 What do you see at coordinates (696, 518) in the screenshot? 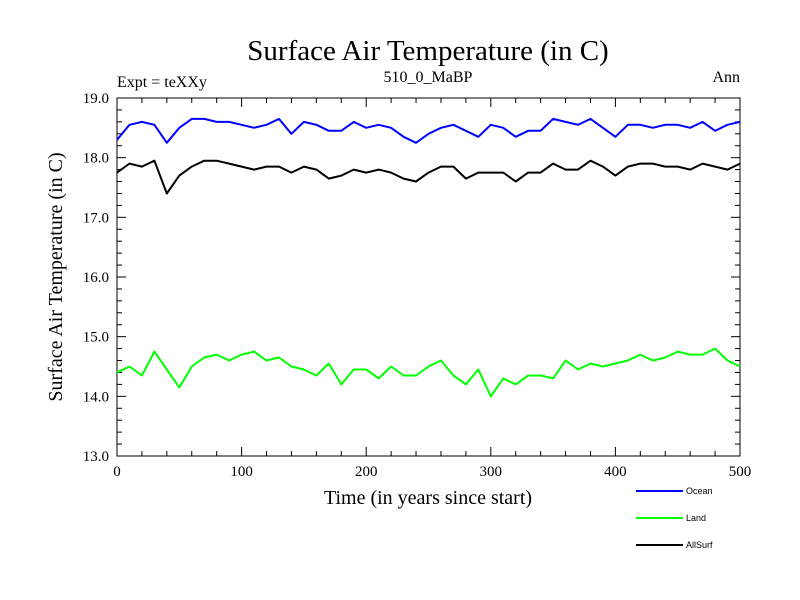
I see `legend-label-land: Land` at bounding box center [696, 518].